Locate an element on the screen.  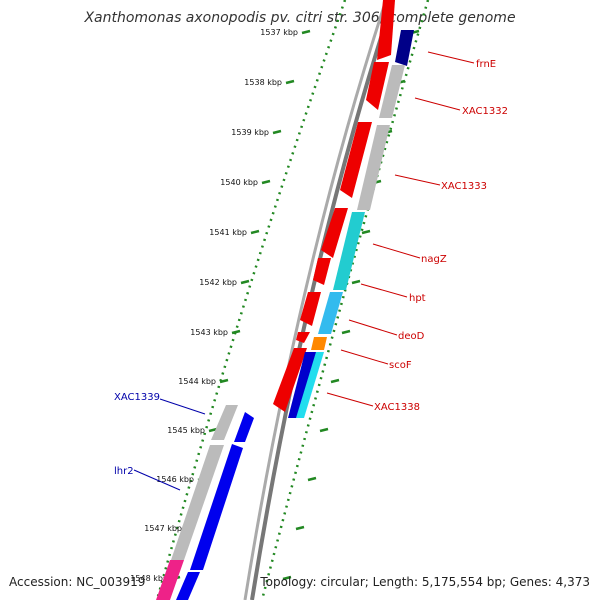
ruler-label: 1537 kbp is located at coordinates (279, 32).